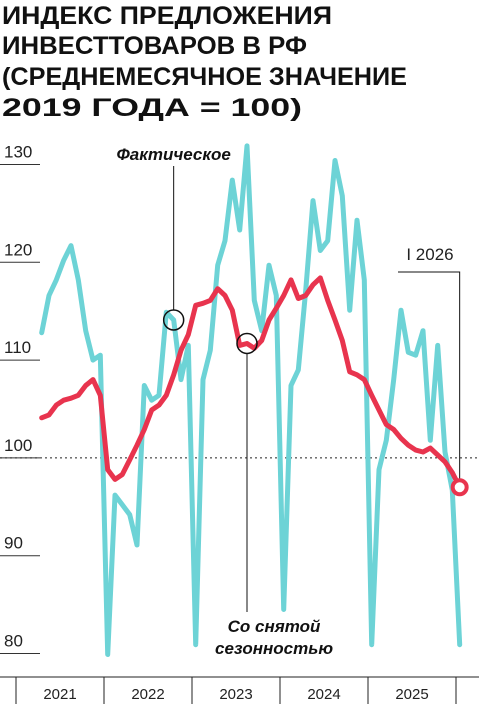  What do you see at coordinates (147, 694) in the screenshot?
I see `x-tick-label: 2022` at bounding box center [147, 694].